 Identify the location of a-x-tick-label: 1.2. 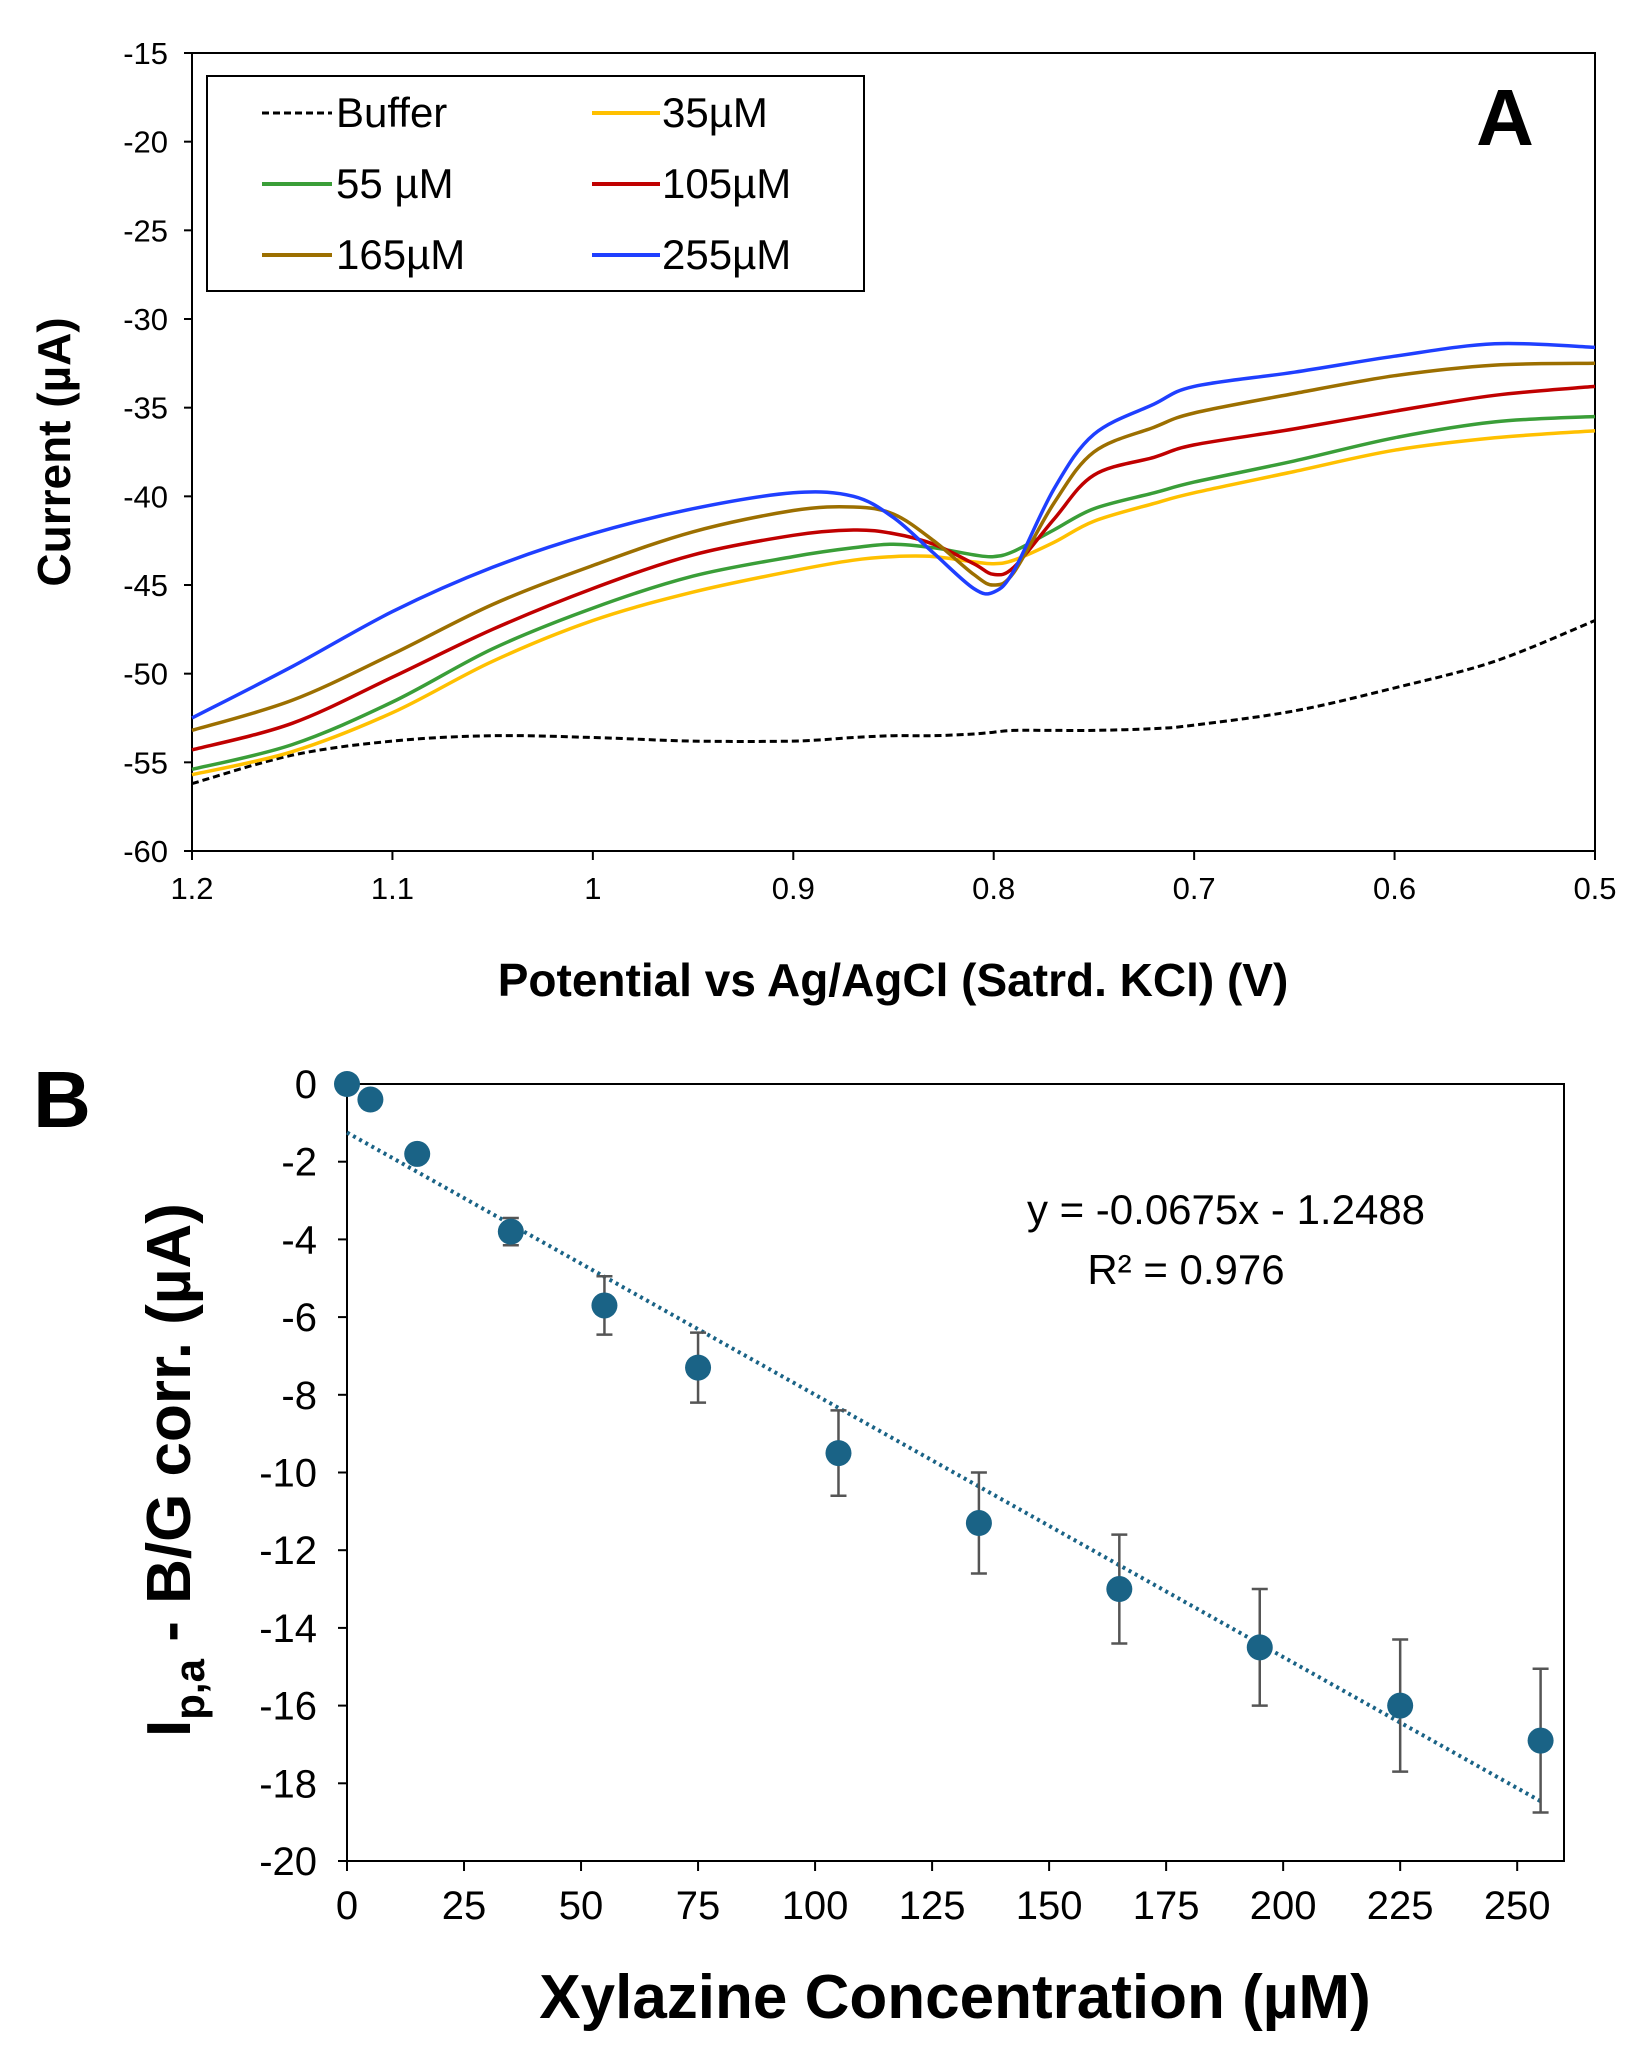
(191, 888).